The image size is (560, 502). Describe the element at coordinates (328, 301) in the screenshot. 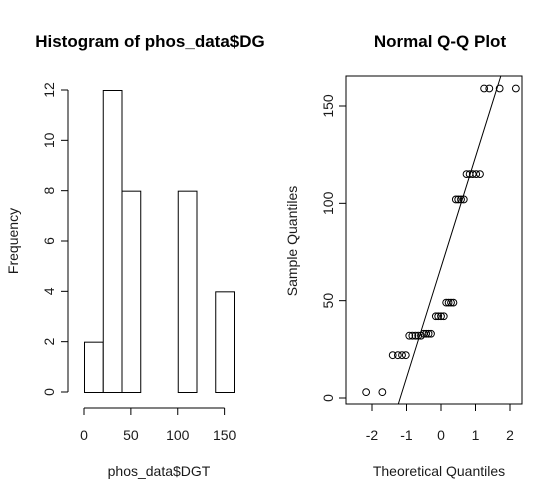

I see `qq-y-tick-label-1: 50` at that location.